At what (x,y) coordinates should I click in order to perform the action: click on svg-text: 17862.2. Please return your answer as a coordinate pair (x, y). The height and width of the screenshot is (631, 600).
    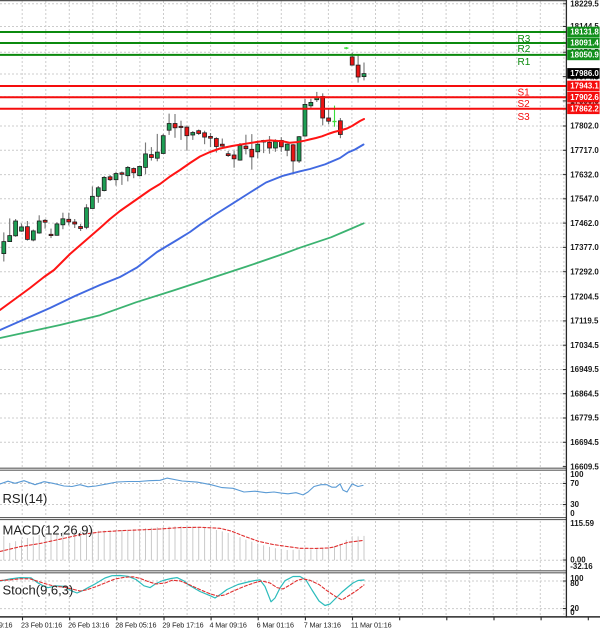
    Looking at the image, I should click on (584, 109).